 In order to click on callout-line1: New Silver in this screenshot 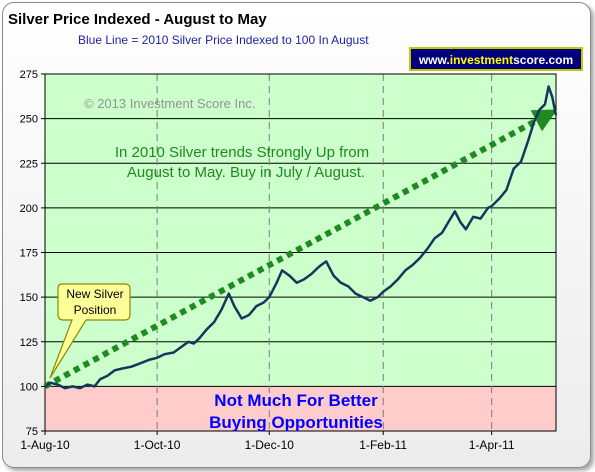, I will do `click(94, 294)`.